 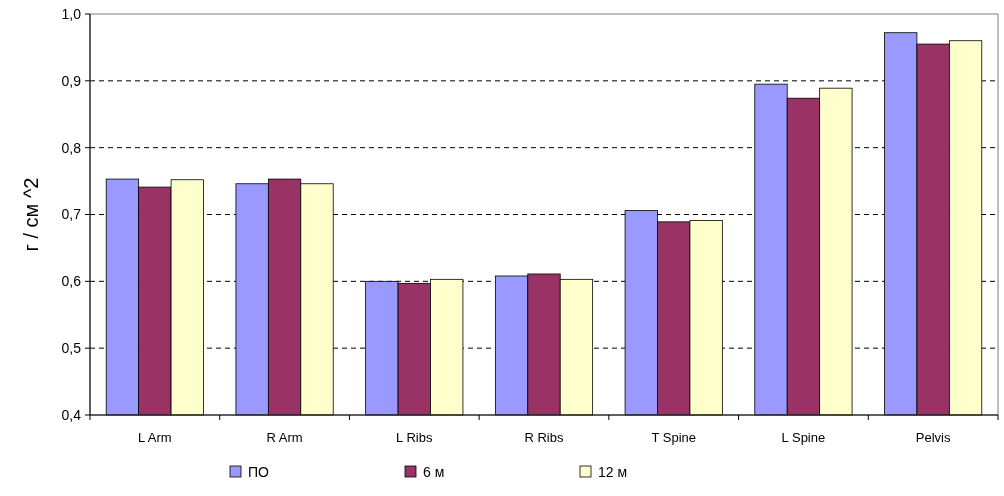 I want to click on y-tick-label: 0,7, so click(x=71, y=214).